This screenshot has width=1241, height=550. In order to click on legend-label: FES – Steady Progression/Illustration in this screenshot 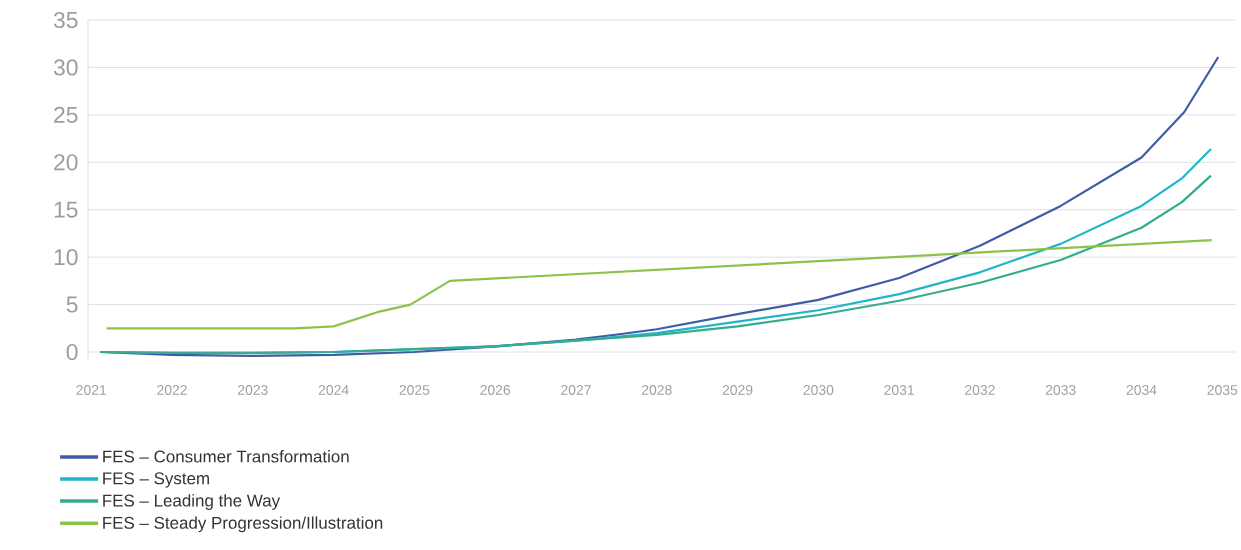, I will do `click(243, 524)`.